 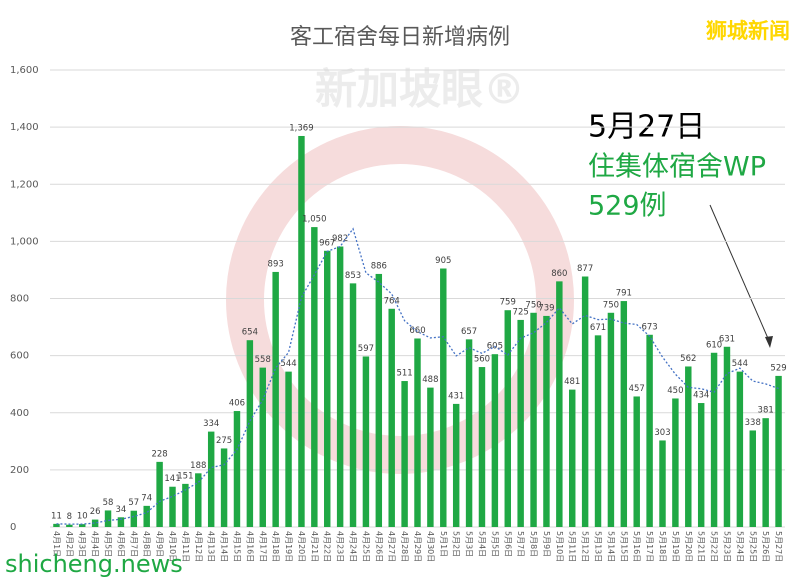 I want to click on x-tick-label: 4月15日, so click(x=236, y=546).